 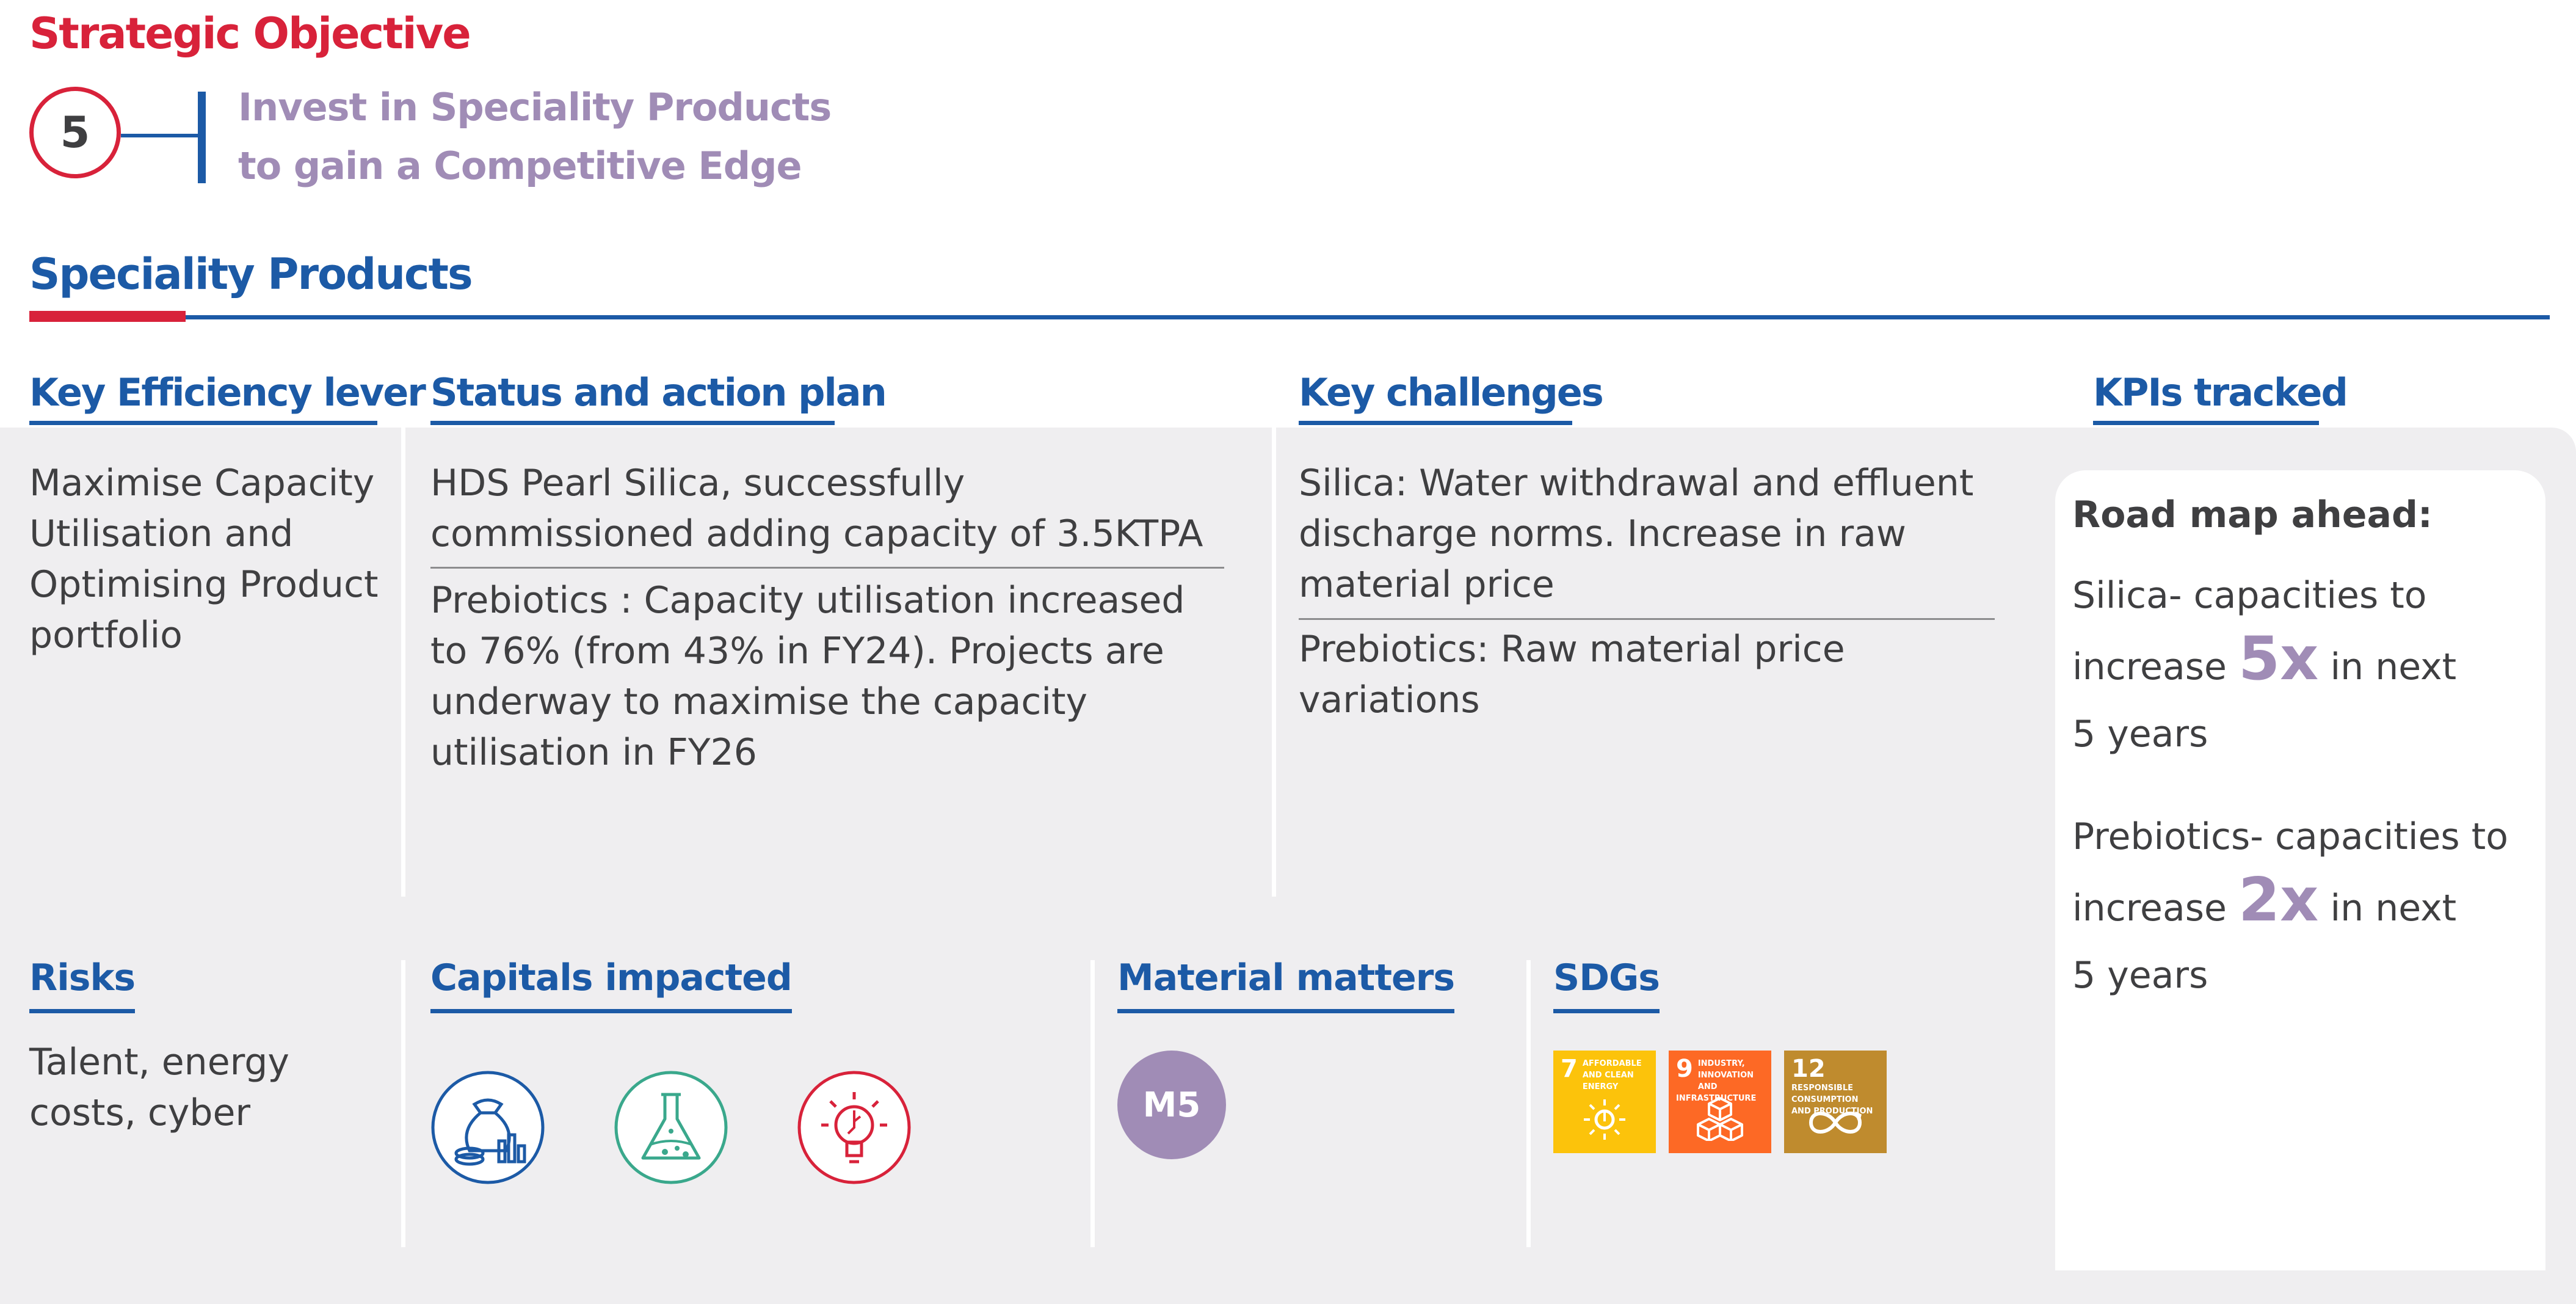 What do you see at coordinates (159, 1087) in the screenshot?
I see `risks-text: Talent, energy costs, cyber` at bounding box center [159, 1087].